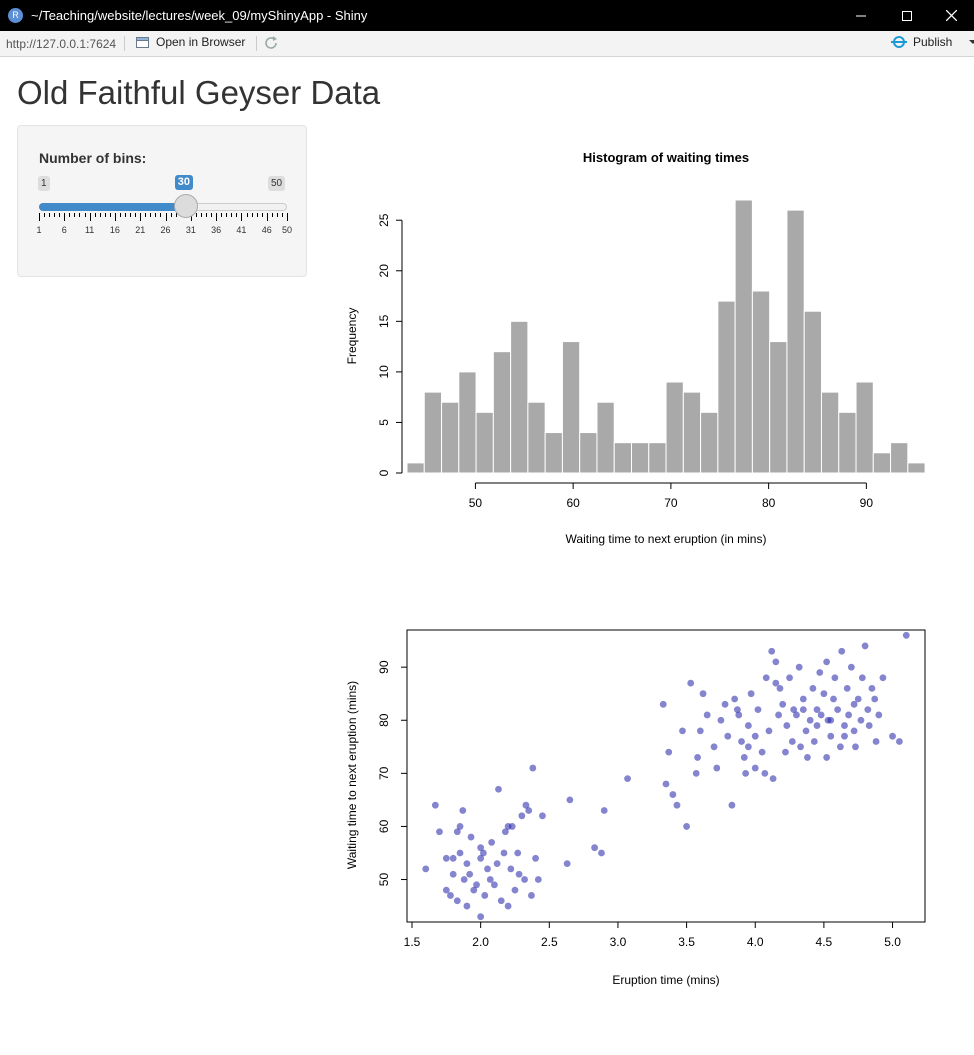 Image resolution: width=974 pixels, height=1055 pixels. What do you see at coordinates (769, 503) in the screenshot?
I see `histogram-x-tick-label: 80` at bounding box center [769, 503].